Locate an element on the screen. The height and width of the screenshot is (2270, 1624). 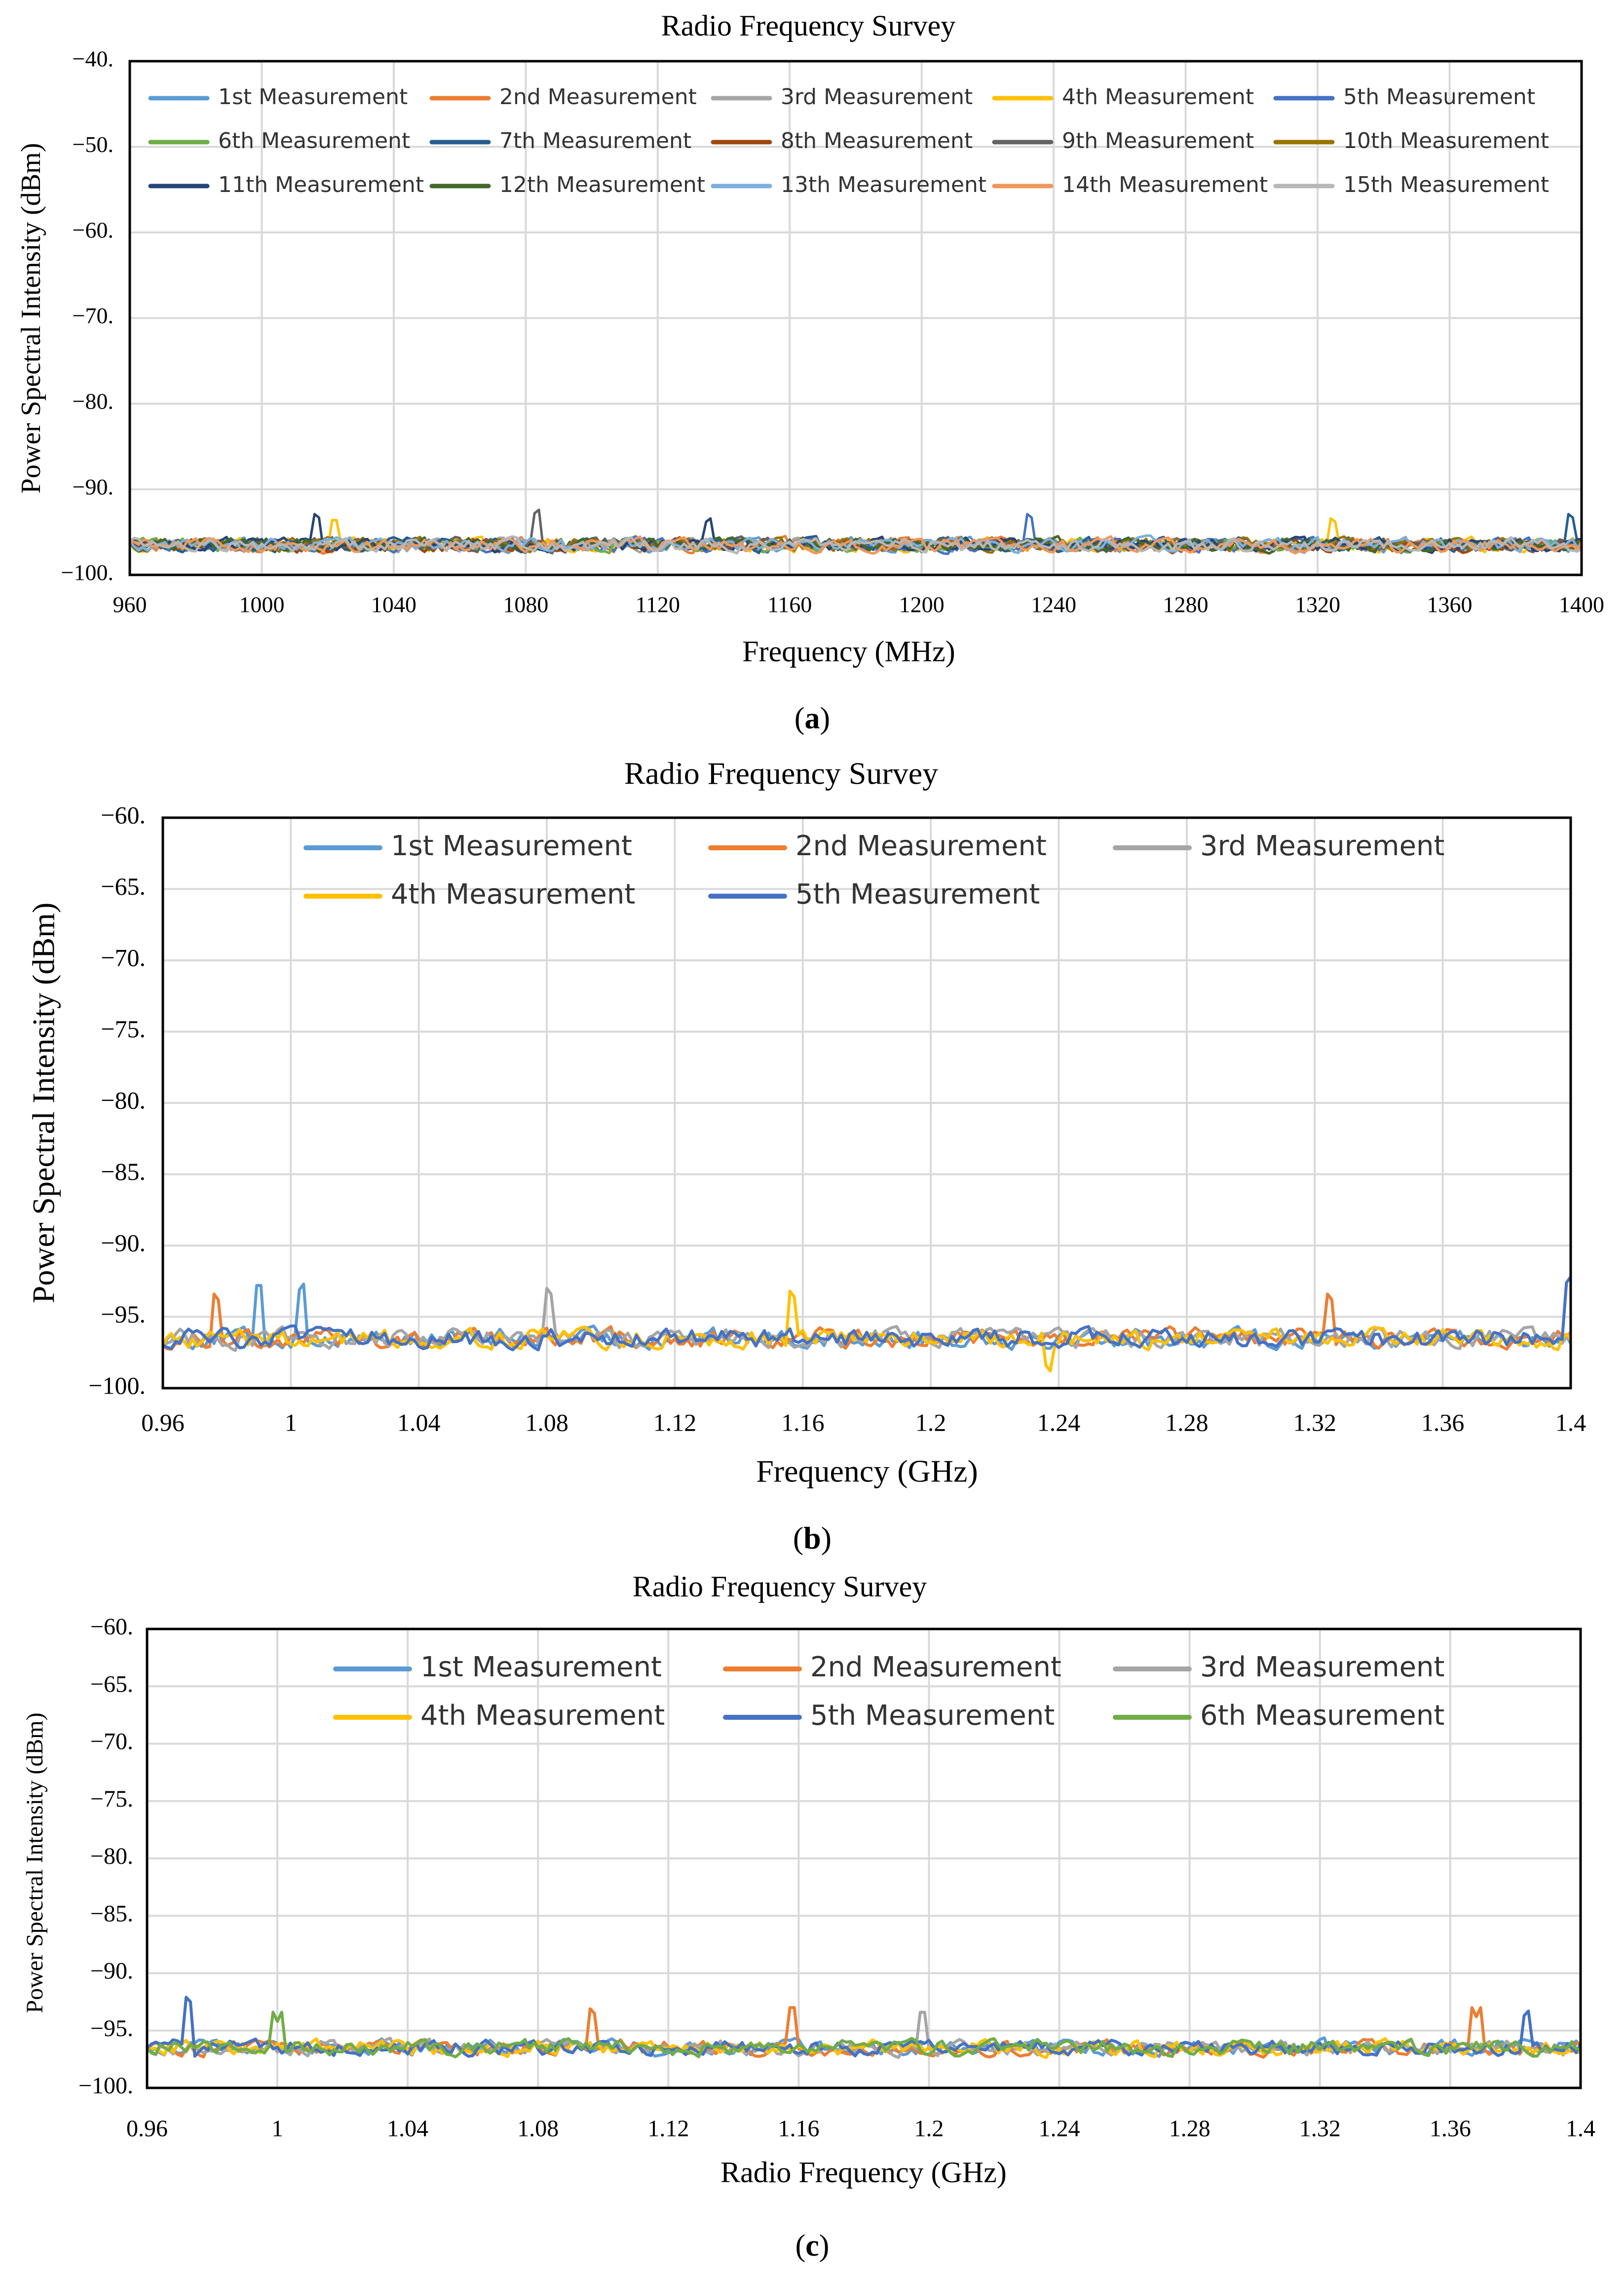
x-tick-label: 1240 is located at coordinates (1053, 604).